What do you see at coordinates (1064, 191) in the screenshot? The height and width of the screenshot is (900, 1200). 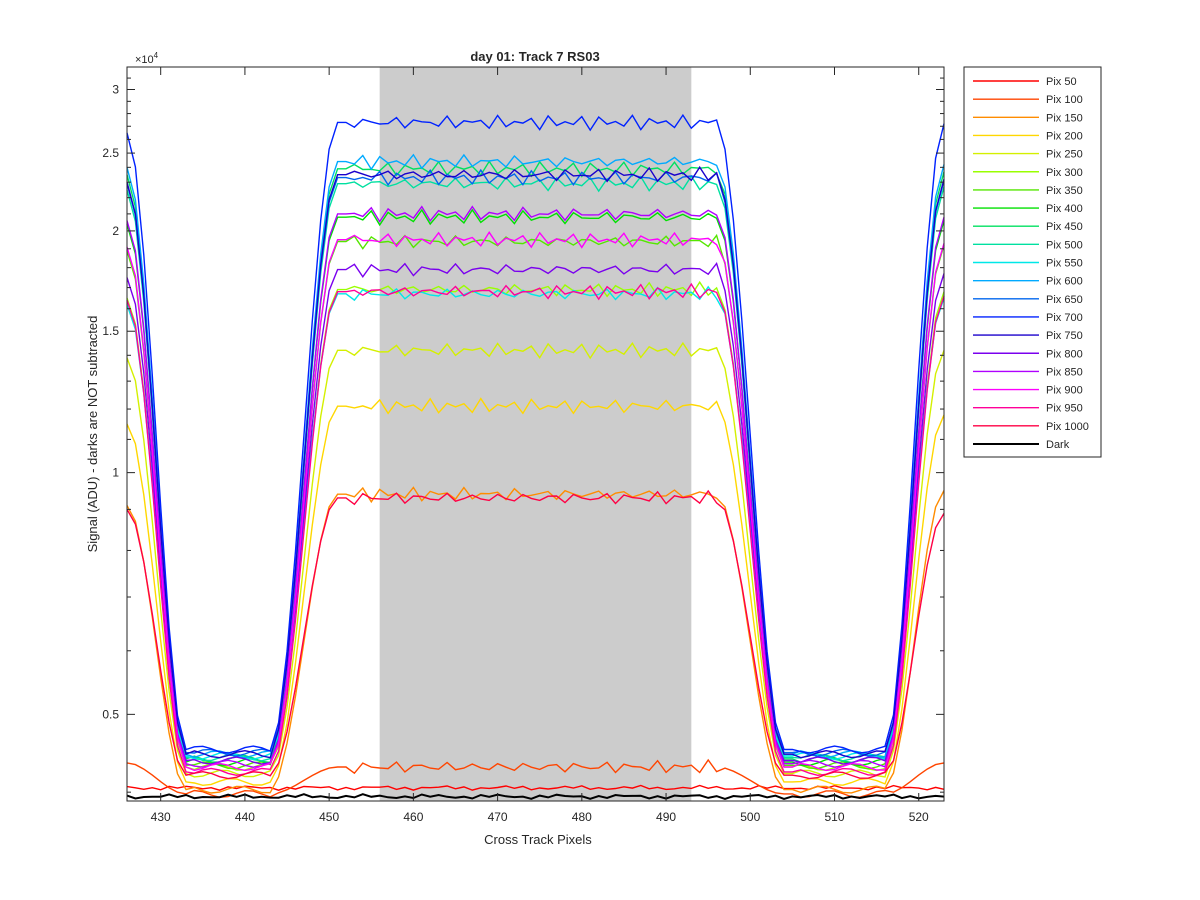 I see `legend-label: Pix 350` at bounding box center [1064, 191].